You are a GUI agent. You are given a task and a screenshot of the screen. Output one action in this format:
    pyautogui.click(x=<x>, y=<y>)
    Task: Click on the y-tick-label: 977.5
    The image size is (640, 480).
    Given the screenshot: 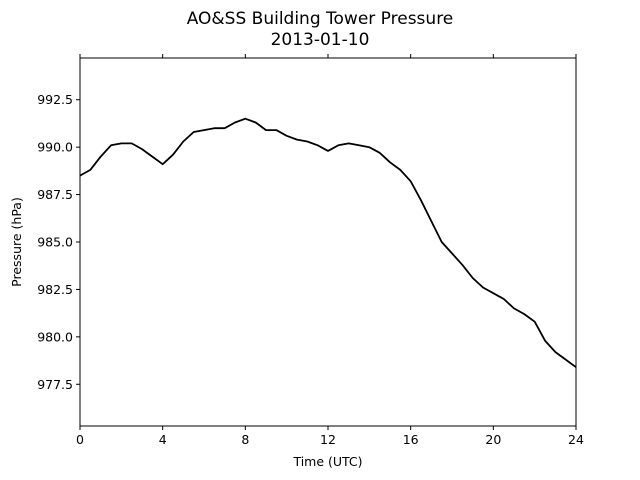 What is the action you would take?
    pyautogui.click(x=55, y=384)
    